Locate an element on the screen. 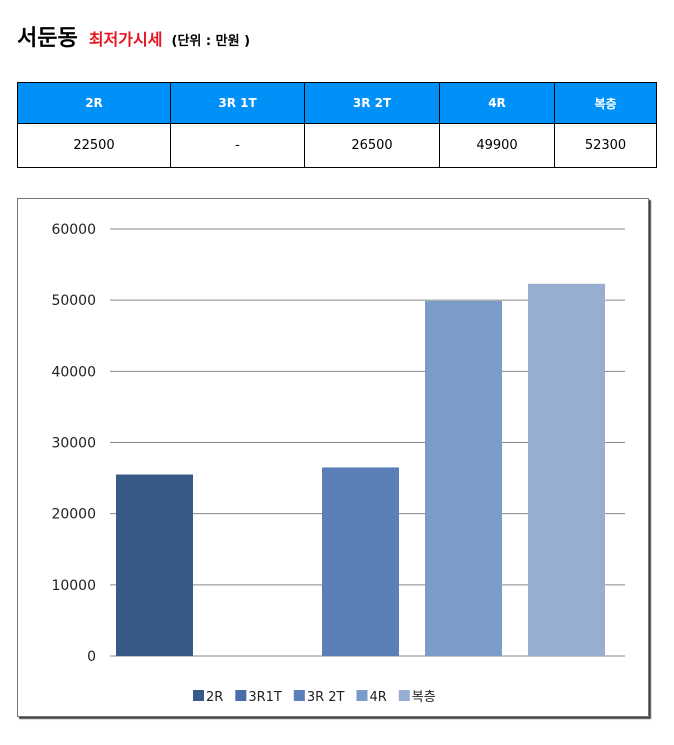 The width and height of the screenshot is (674, 745). table-header-cell: 복층 is located at coordinates (605, 103).